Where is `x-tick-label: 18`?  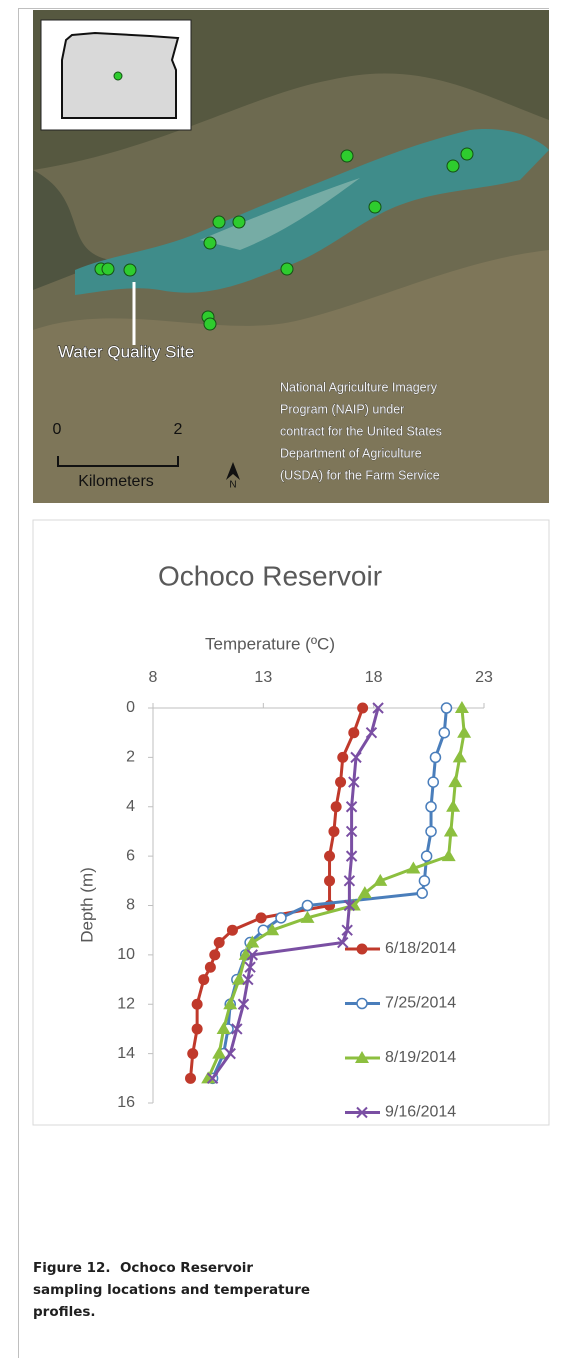
x-tick-label: 18 is located at coordinates (374, 677).